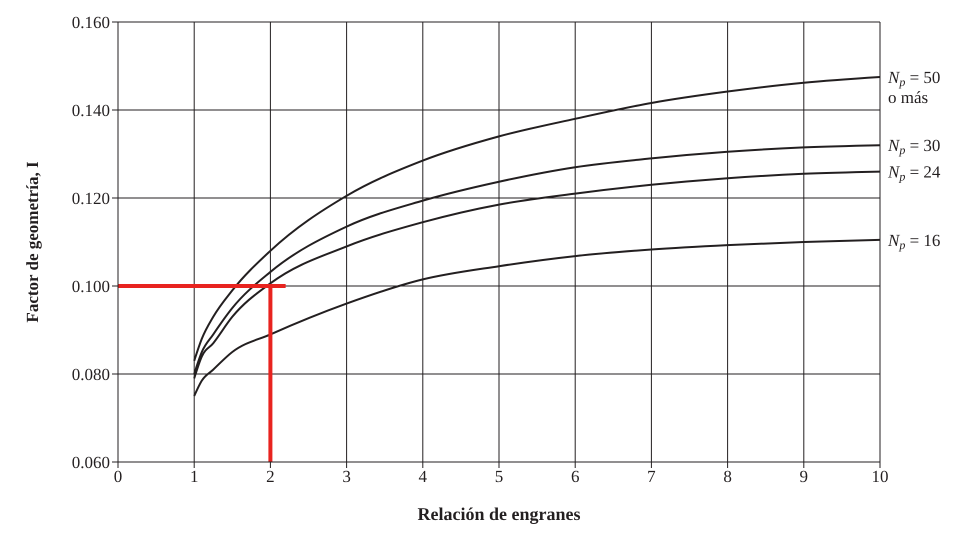 The image size is (974, 550). I want to click on series-label: N$_{p}$ = 16, so click(913, 241).